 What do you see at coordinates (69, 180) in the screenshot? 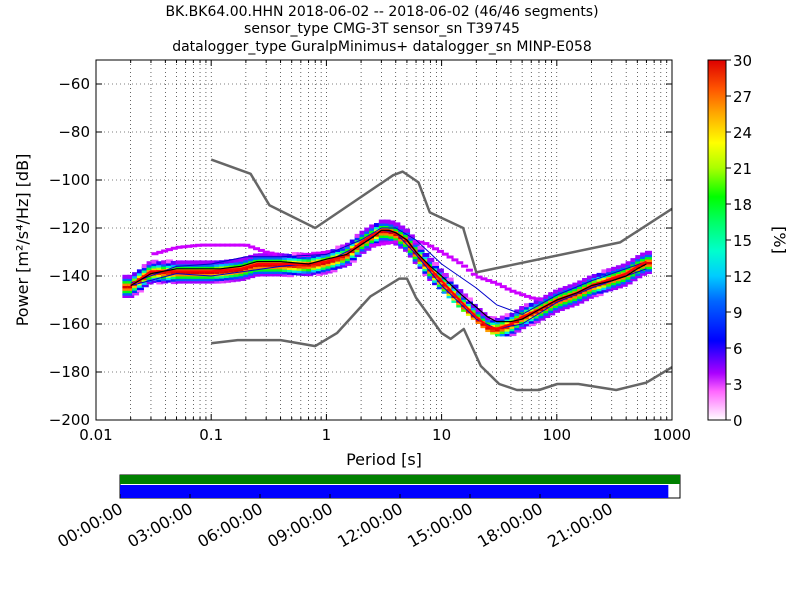
I see `y-tick-label: −100` at bounding box center [69, 180].